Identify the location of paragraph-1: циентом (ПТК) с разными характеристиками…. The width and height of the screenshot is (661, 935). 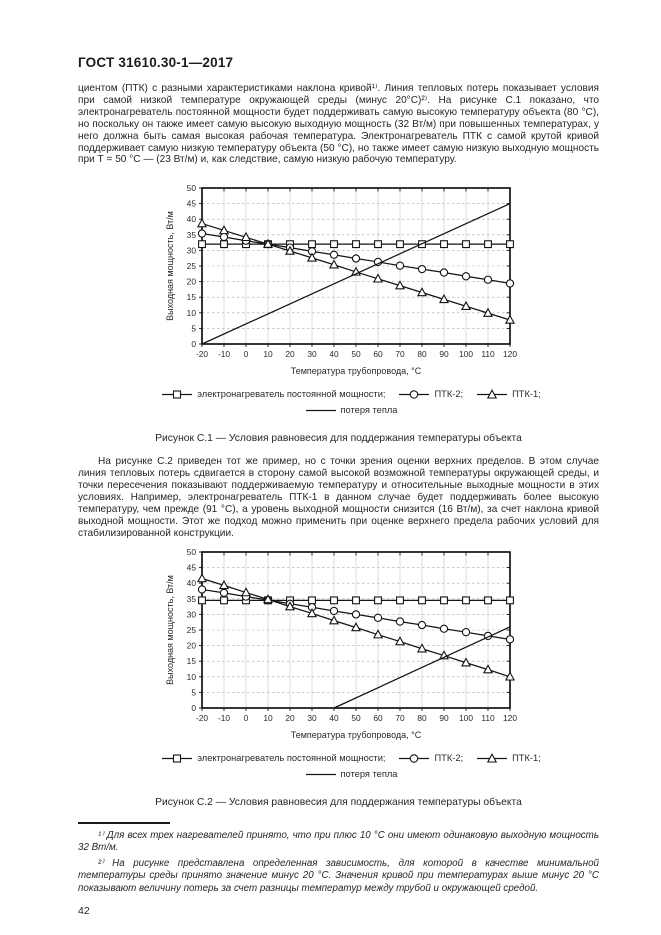
(338, 124).